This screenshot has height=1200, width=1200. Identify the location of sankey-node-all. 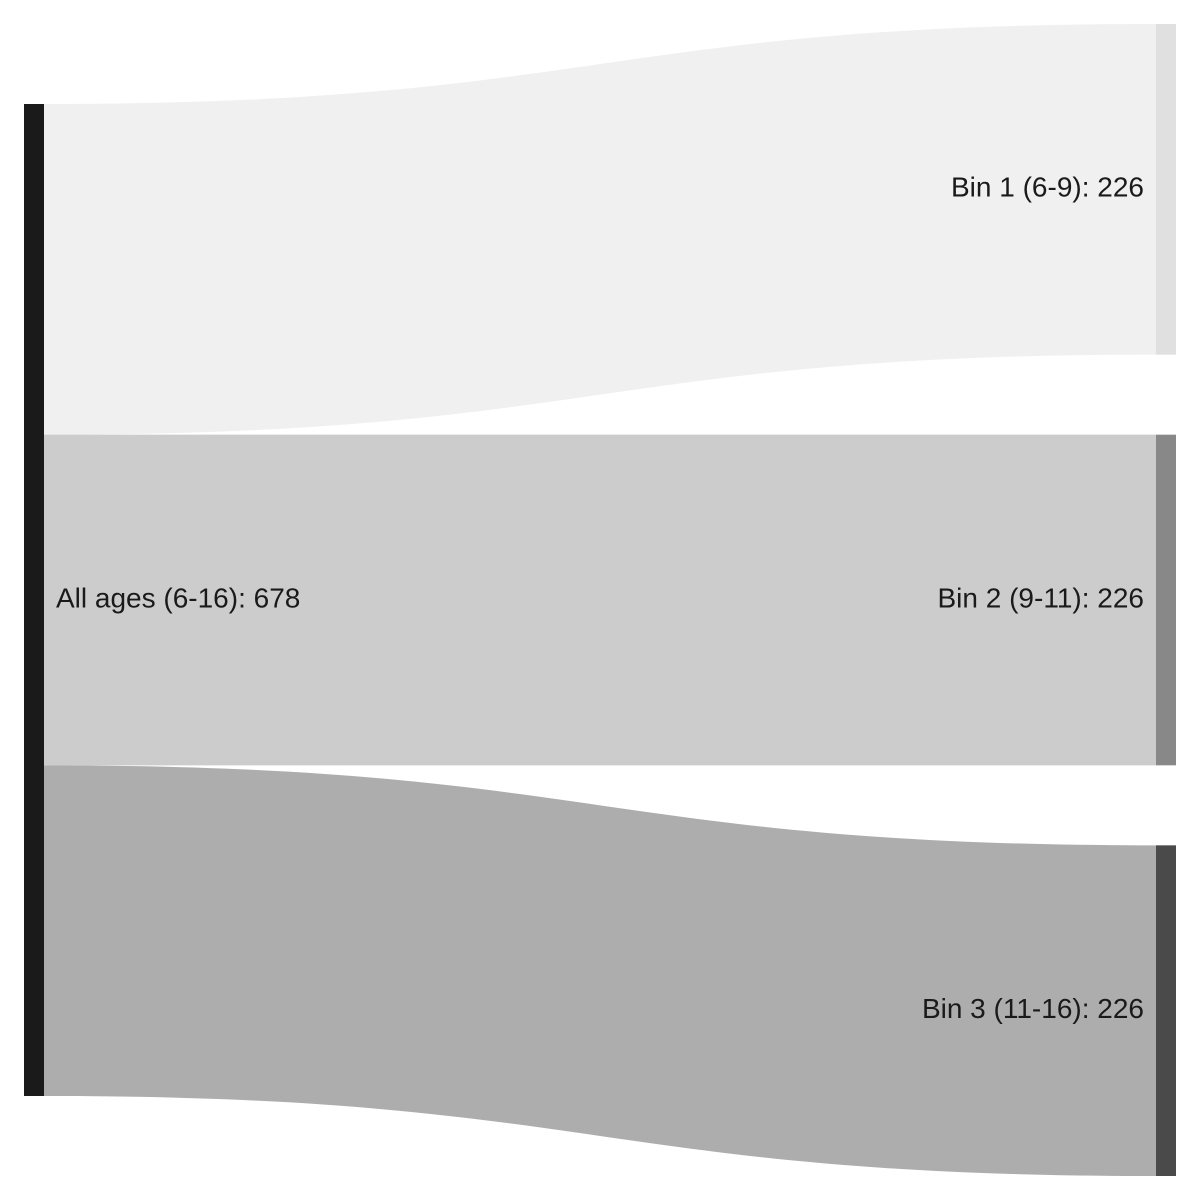
(34, 600).